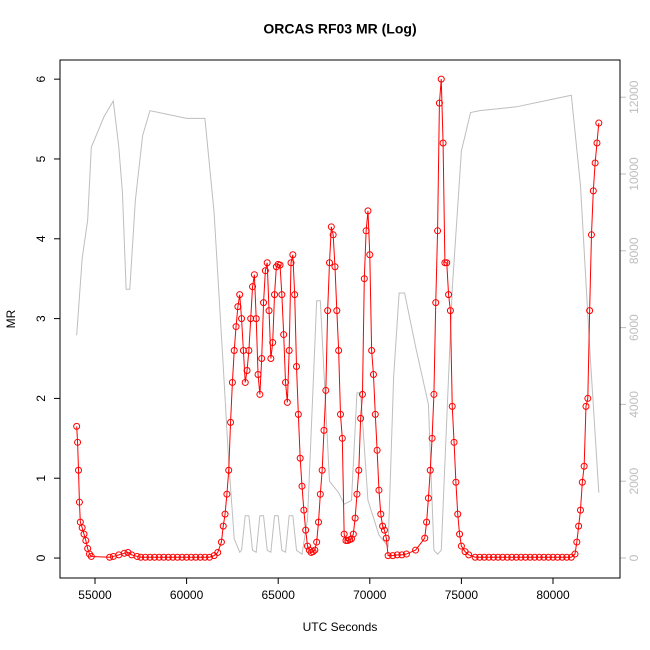 This screenshot has width=650, height=650. Describe the element at coordinates (462, 595) in the screenshot. I see `x-tick-label: 75000` at that location.